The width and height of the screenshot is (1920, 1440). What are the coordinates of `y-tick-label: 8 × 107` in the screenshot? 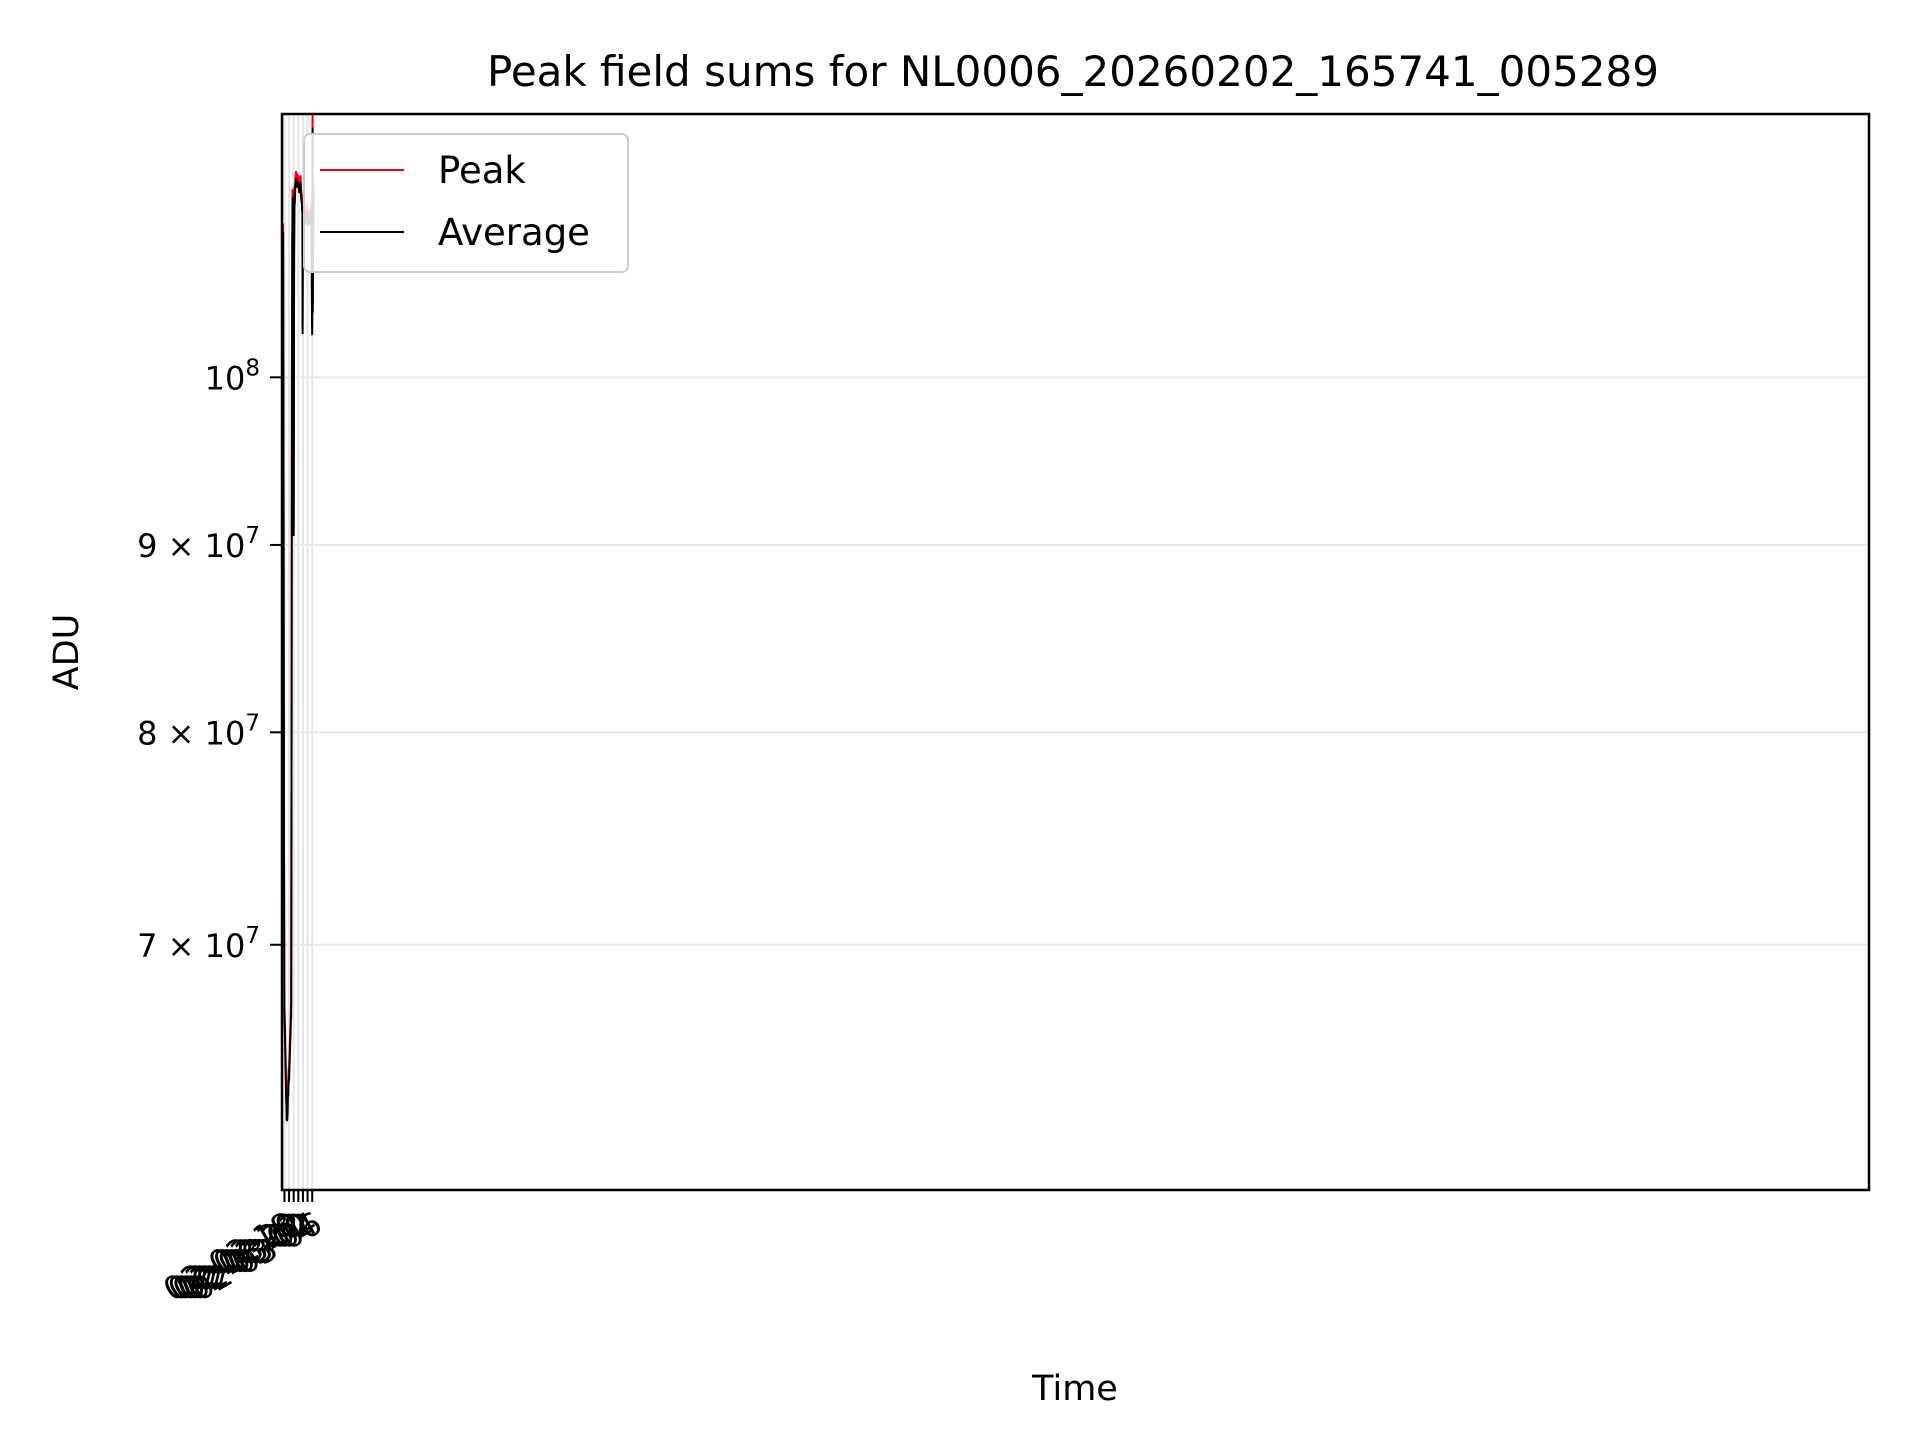 It's located at (198, 731).